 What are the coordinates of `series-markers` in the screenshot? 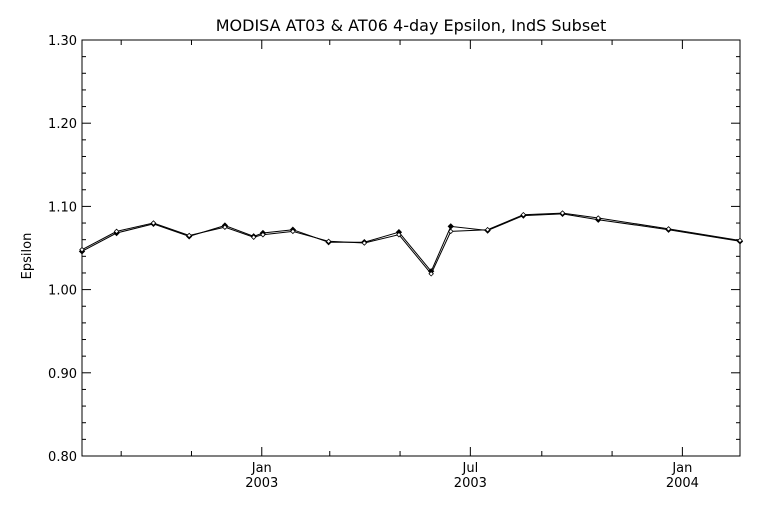 It's located at (411, 243).